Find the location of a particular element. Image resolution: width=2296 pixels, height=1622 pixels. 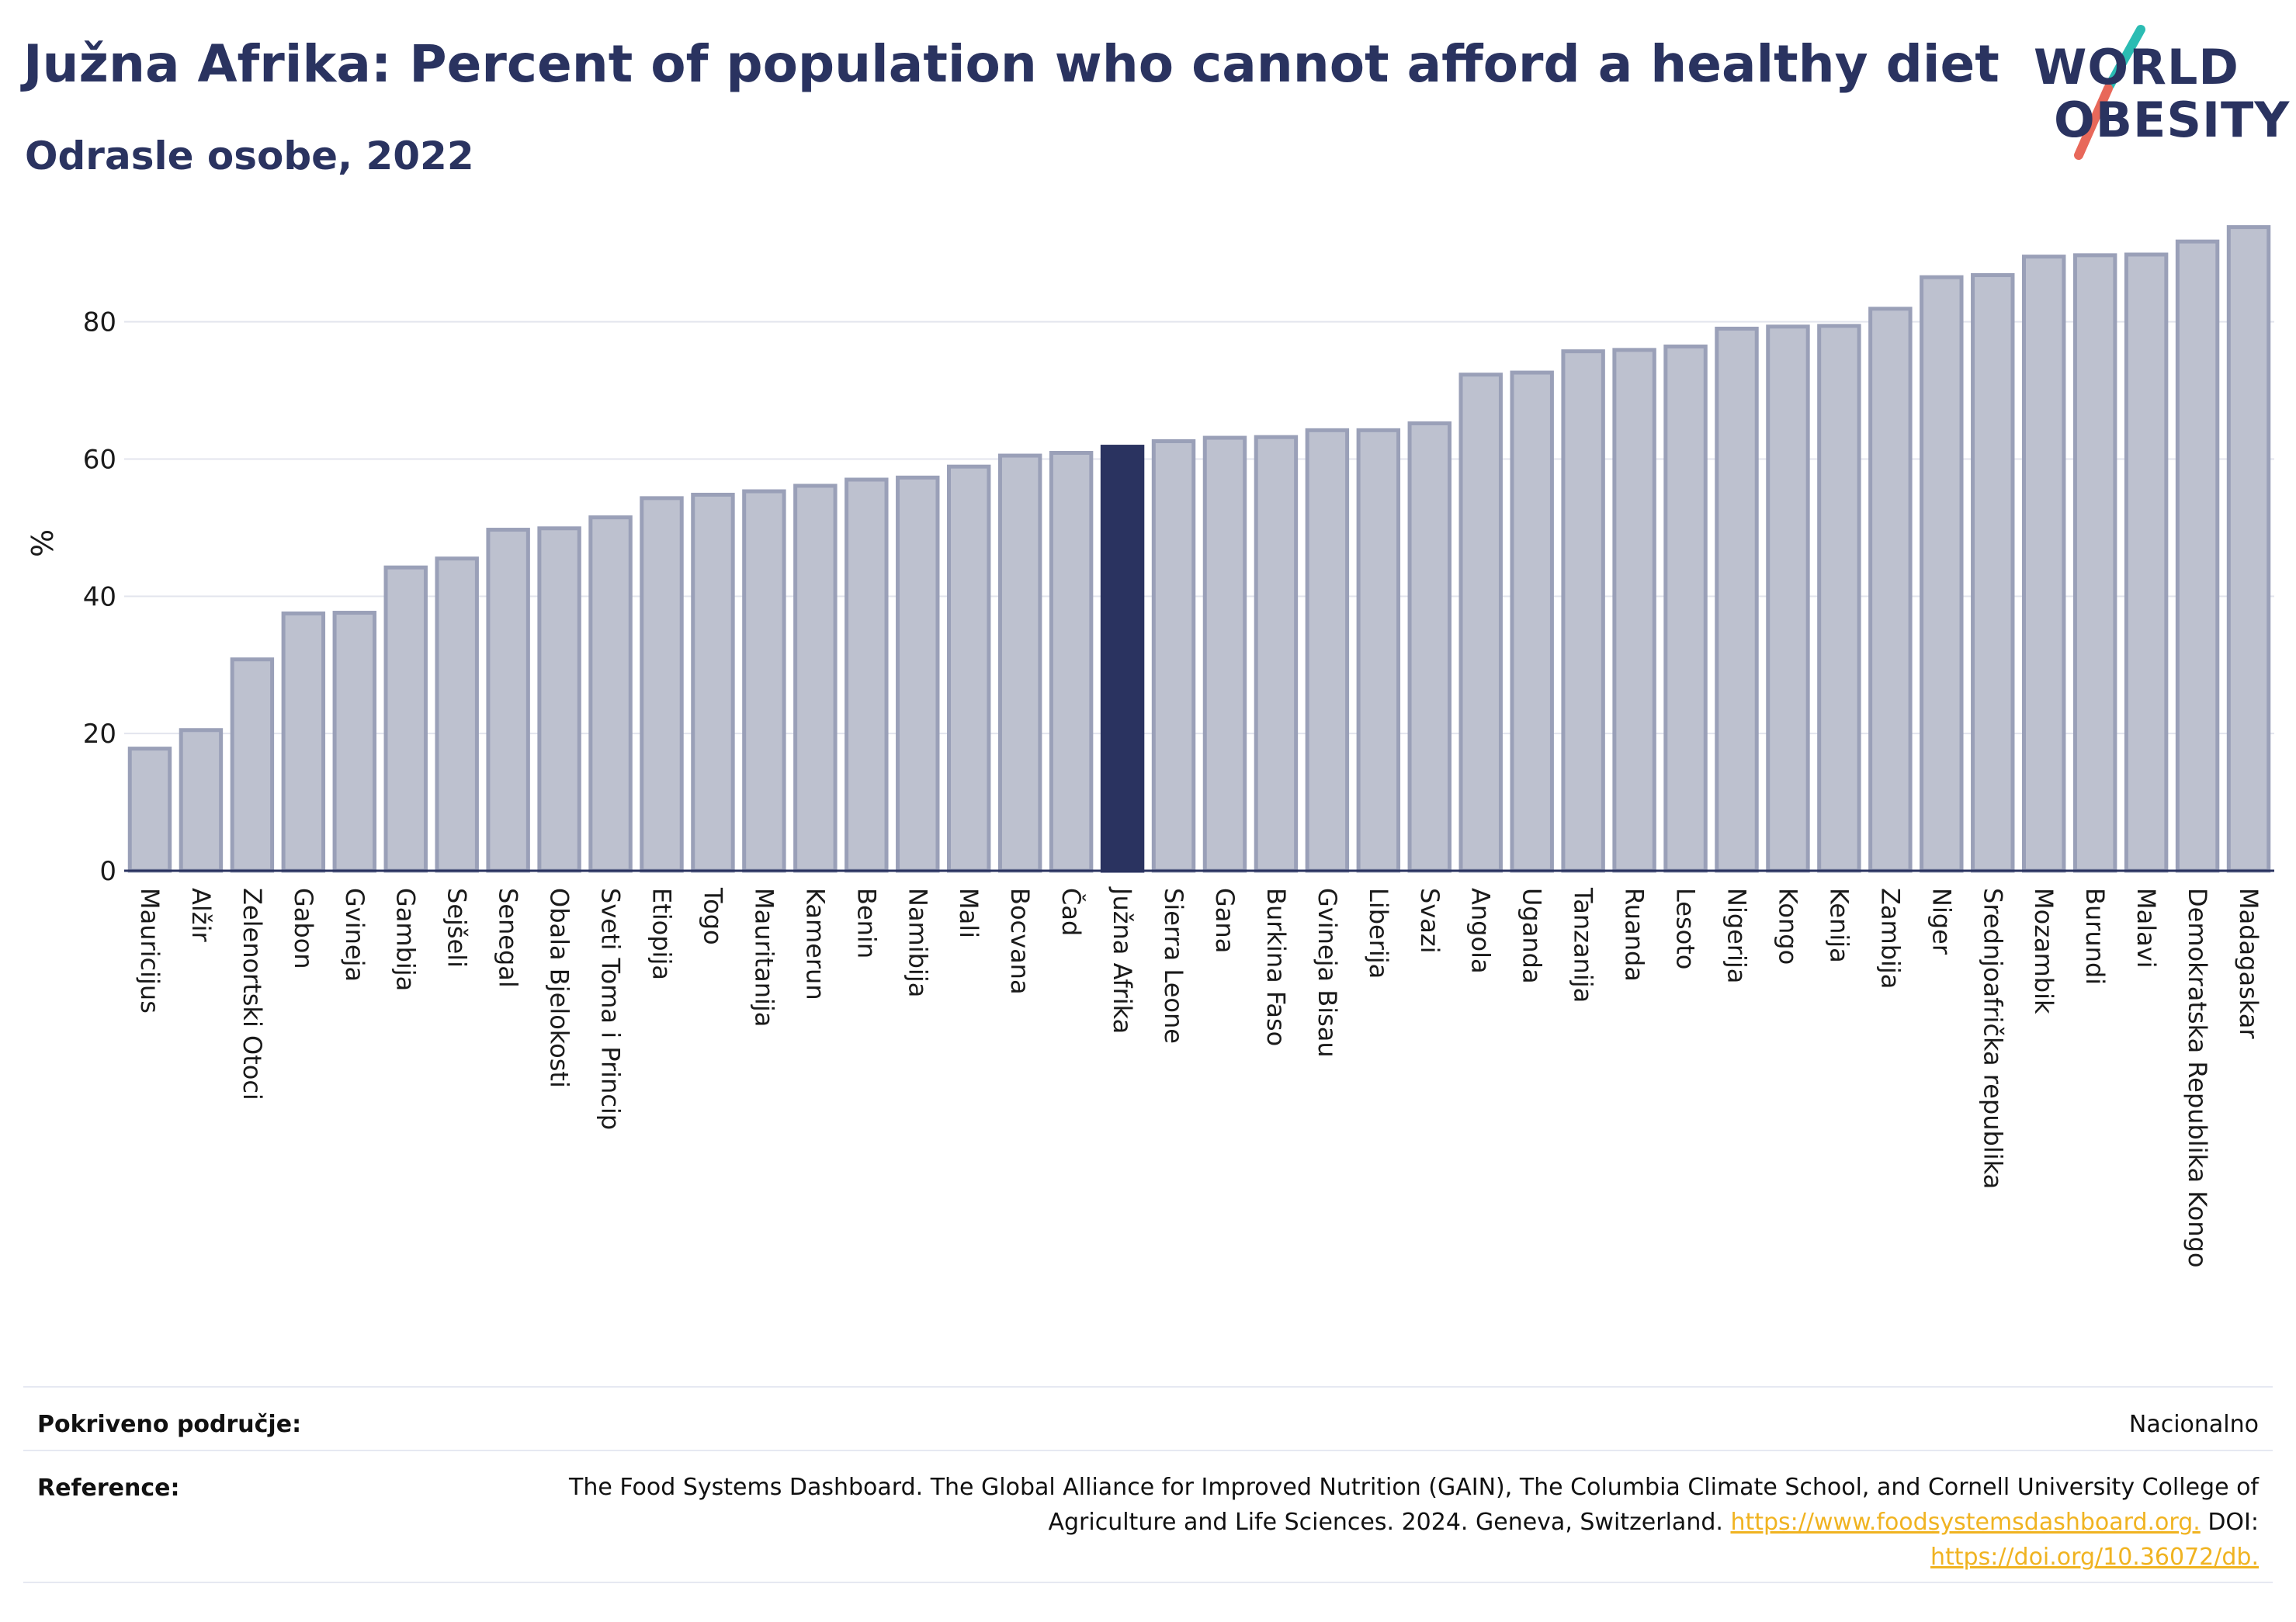

x-tick-label-kenija: Kenija is located at coordinates (1839, 926).